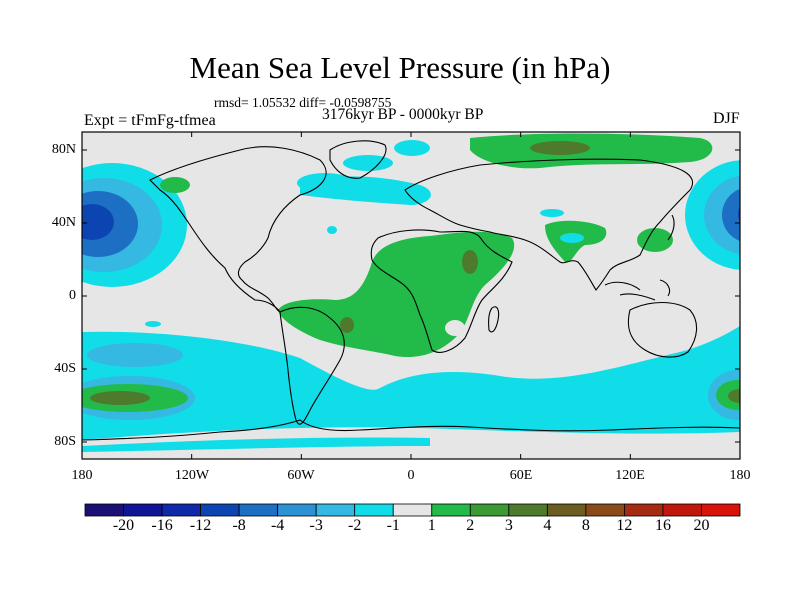 This screenshot has width=800, height=600. Describe the element at coordinates (400, 67) in the screenshot. I see `chart-title: Mean Sea Level Pressure (in hPa)` at that location.